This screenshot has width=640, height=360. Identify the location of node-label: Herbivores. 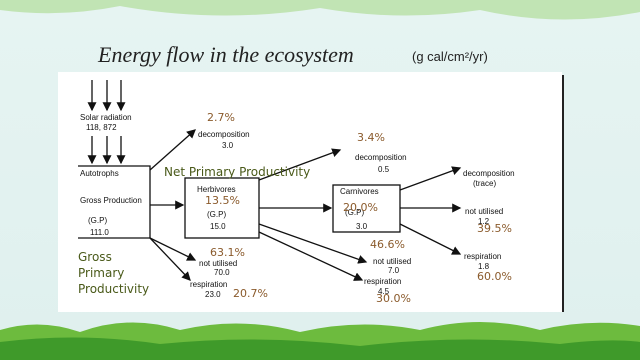
(216, 189).